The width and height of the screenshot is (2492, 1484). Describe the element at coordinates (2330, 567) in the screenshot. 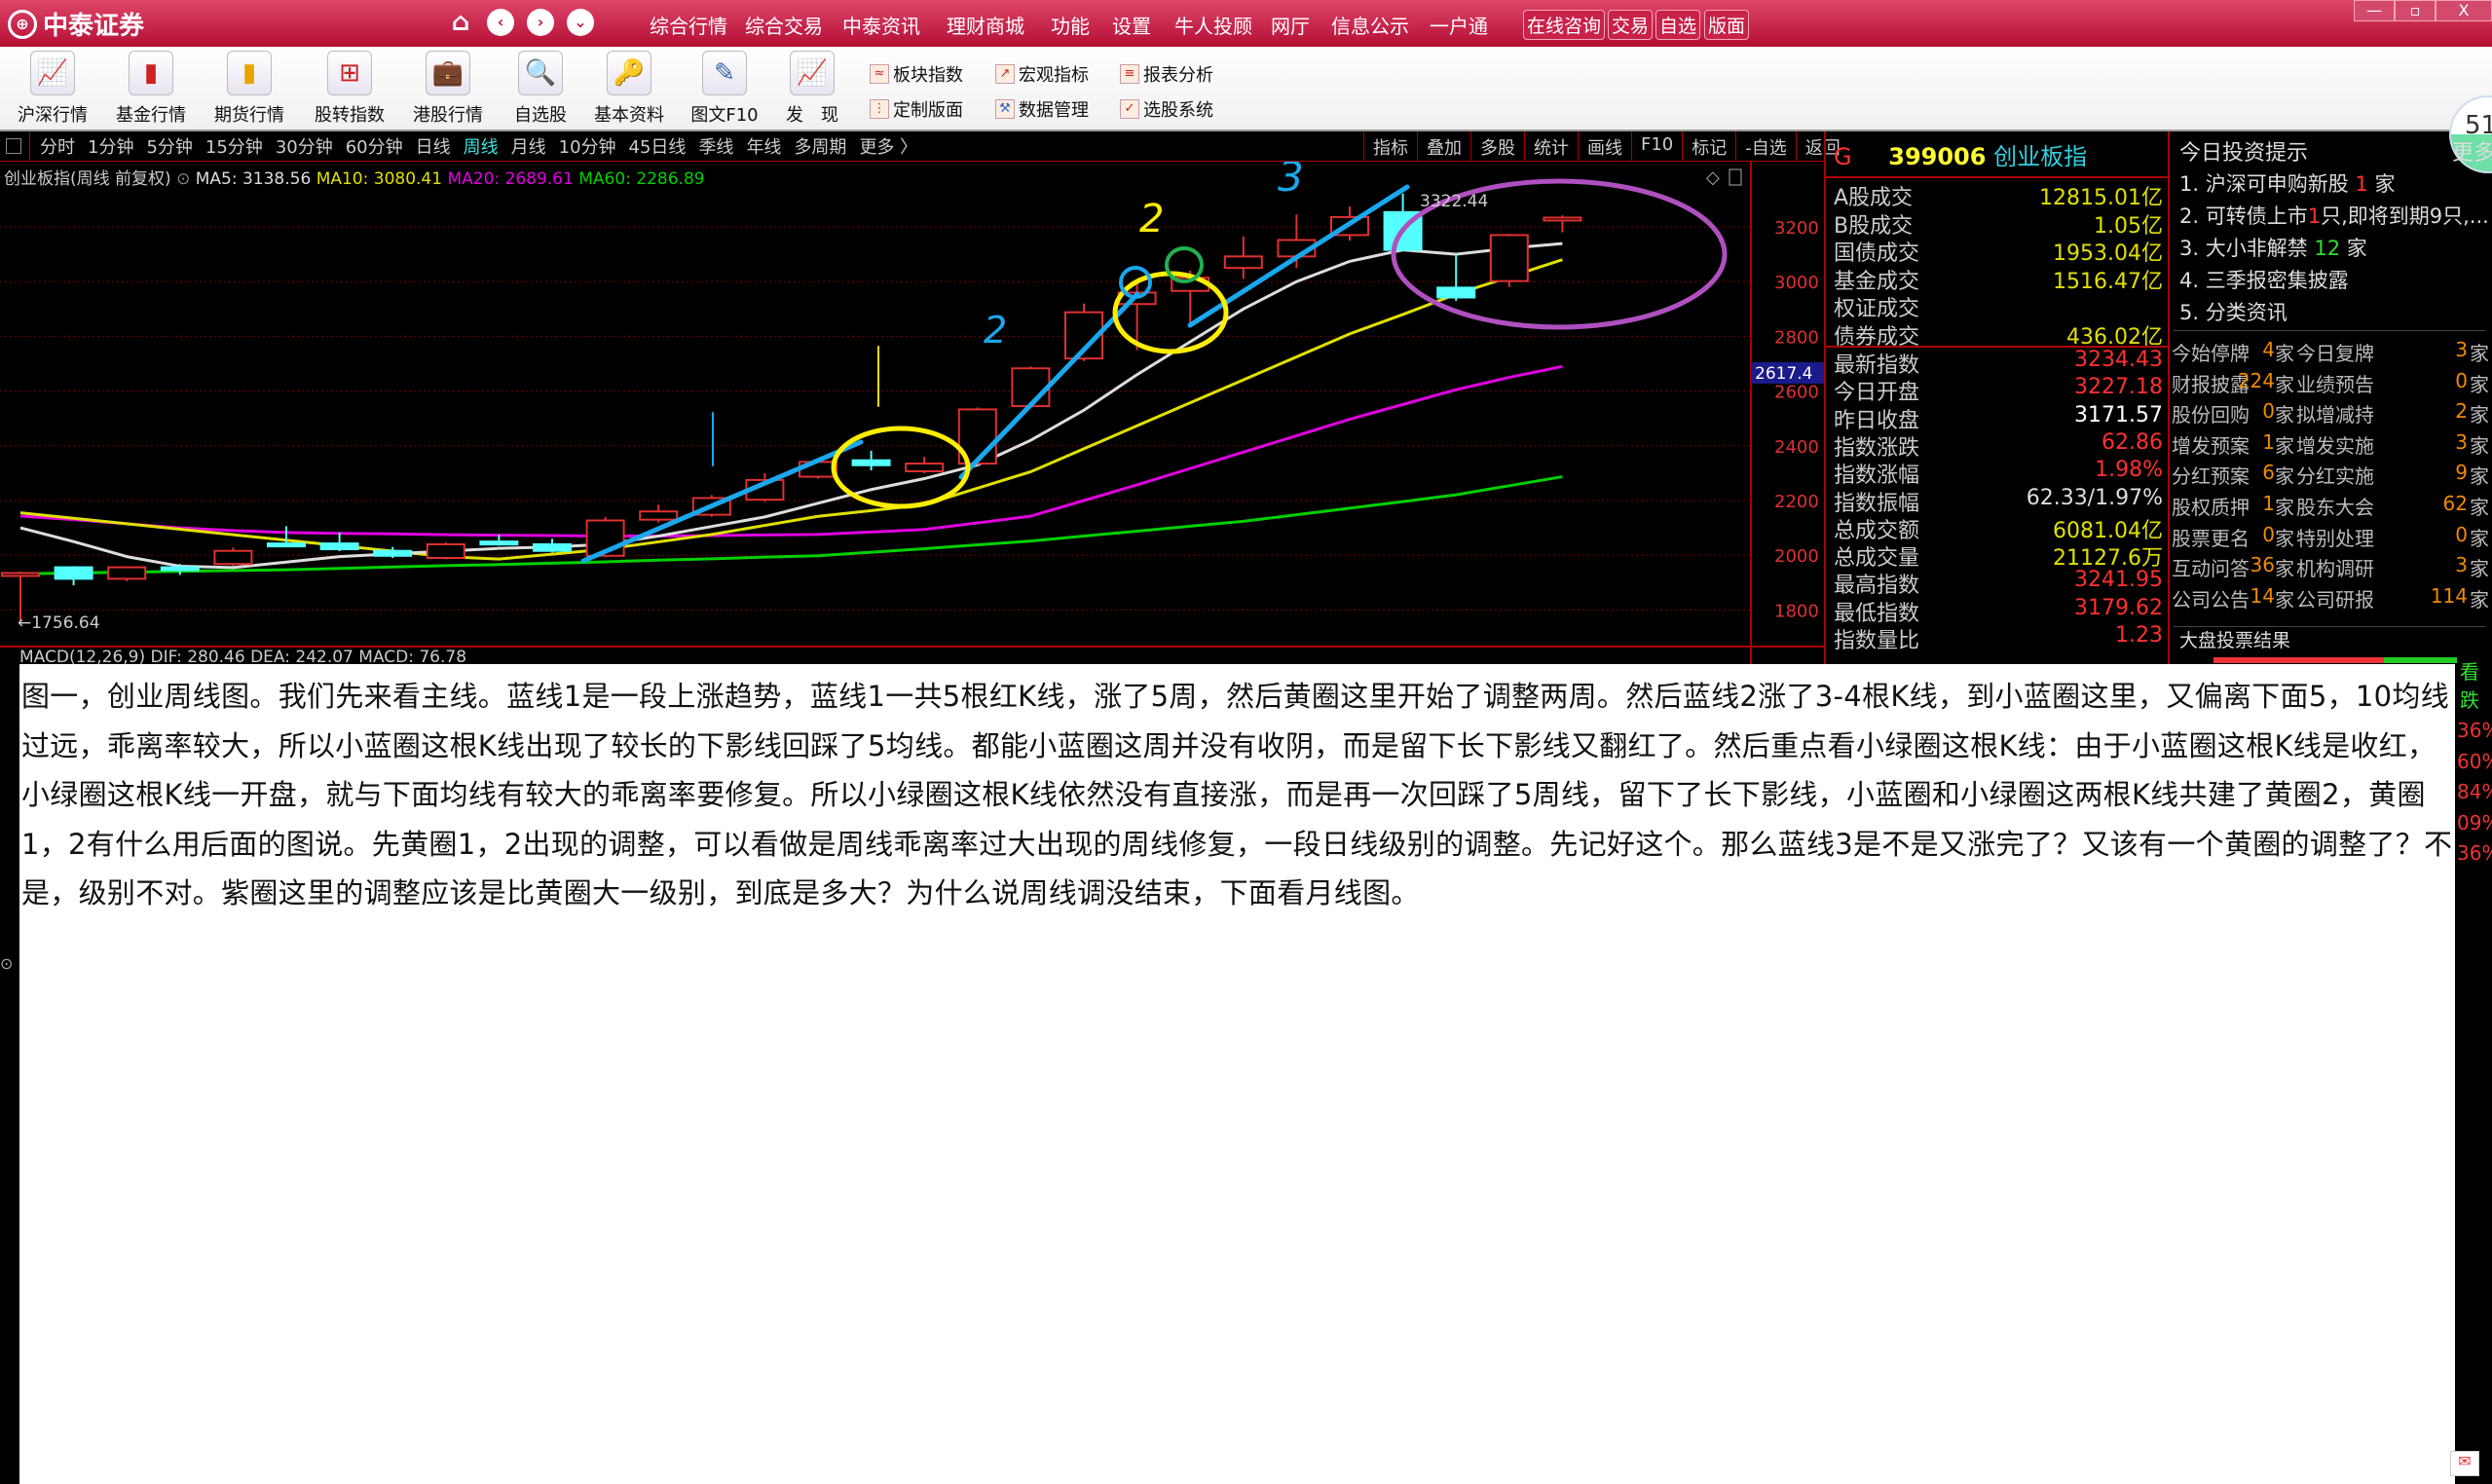

I see `stat-row: 互动问答 36 家 机构调研 3 家` at that location.